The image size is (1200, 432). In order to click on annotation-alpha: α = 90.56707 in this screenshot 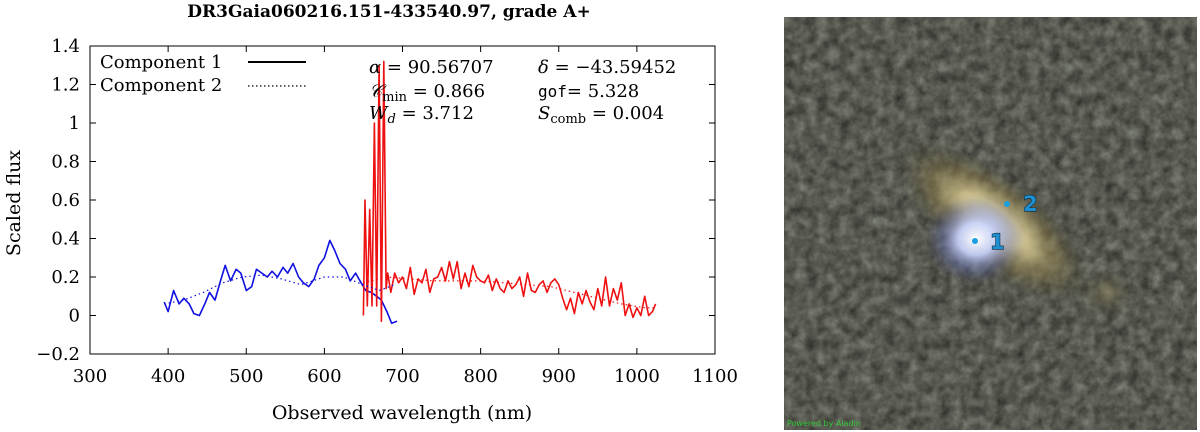, I will do `click(431, 67)`.